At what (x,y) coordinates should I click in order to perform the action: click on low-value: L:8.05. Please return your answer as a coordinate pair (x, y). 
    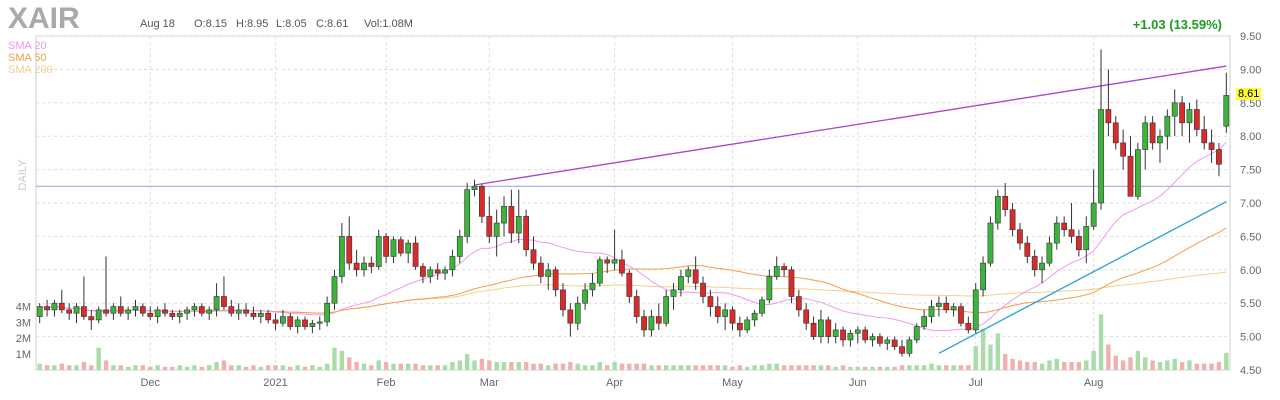
    Looking at the image, I should click on (291, 24).